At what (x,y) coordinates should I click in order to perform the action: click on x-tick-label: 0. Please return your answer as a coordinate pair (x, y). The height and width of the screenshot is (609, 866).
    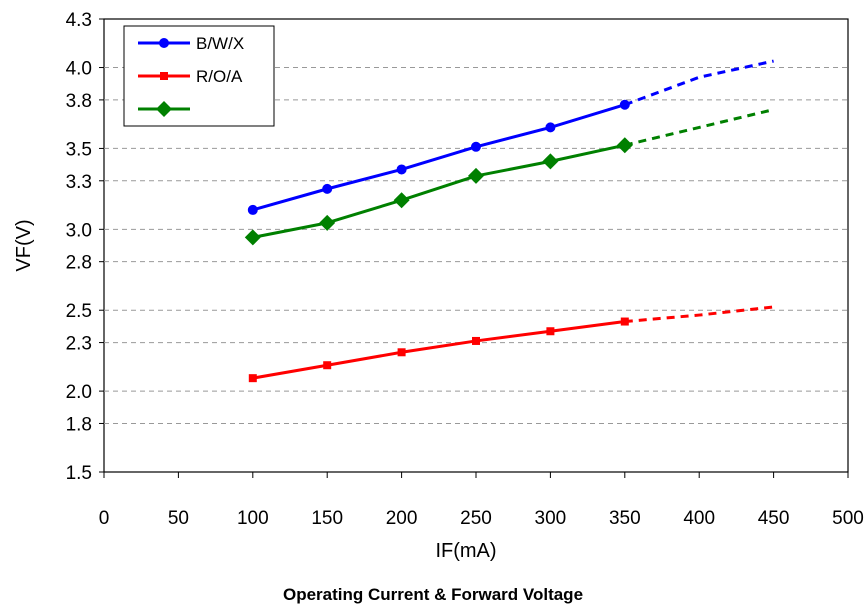
    Looking at the image, I should click on (104, 518).